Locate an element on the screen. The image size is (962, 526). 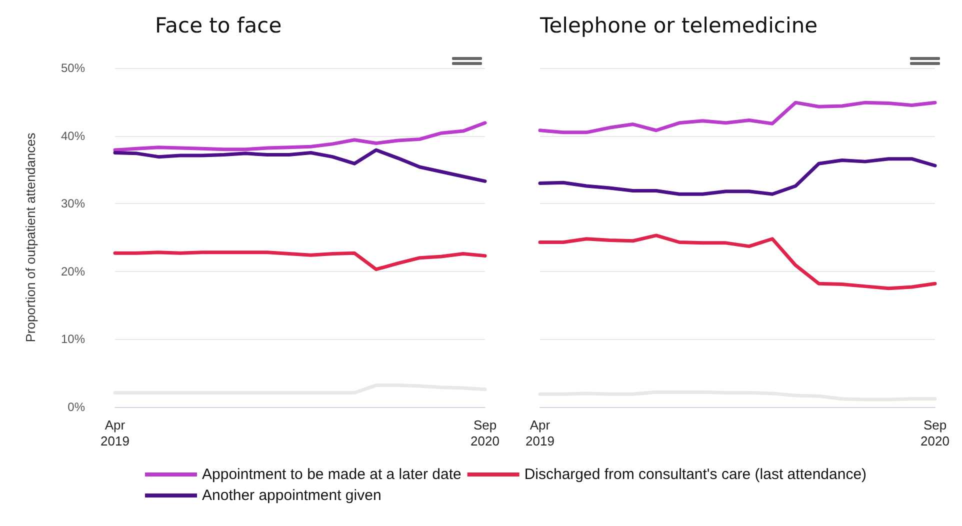
chart-title: Telephone or telemedicine is located at coordinates (678, 26).